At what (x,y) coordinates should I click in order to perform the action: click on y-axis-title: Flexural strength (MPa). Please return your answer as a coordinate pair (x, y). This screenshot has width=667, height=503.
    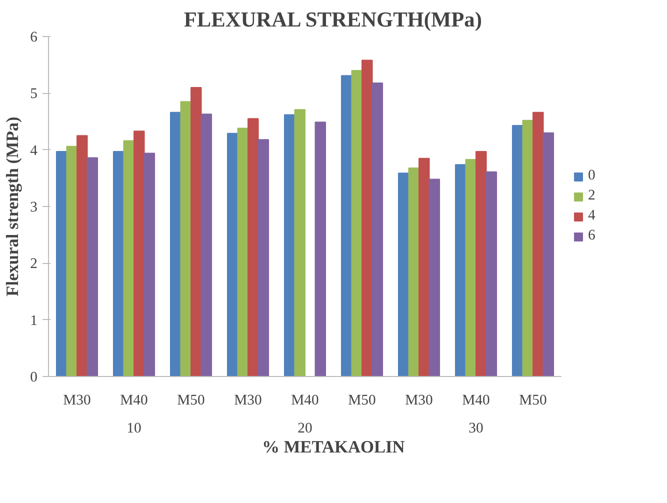
    Looking at the image, I should click on (12, 206).